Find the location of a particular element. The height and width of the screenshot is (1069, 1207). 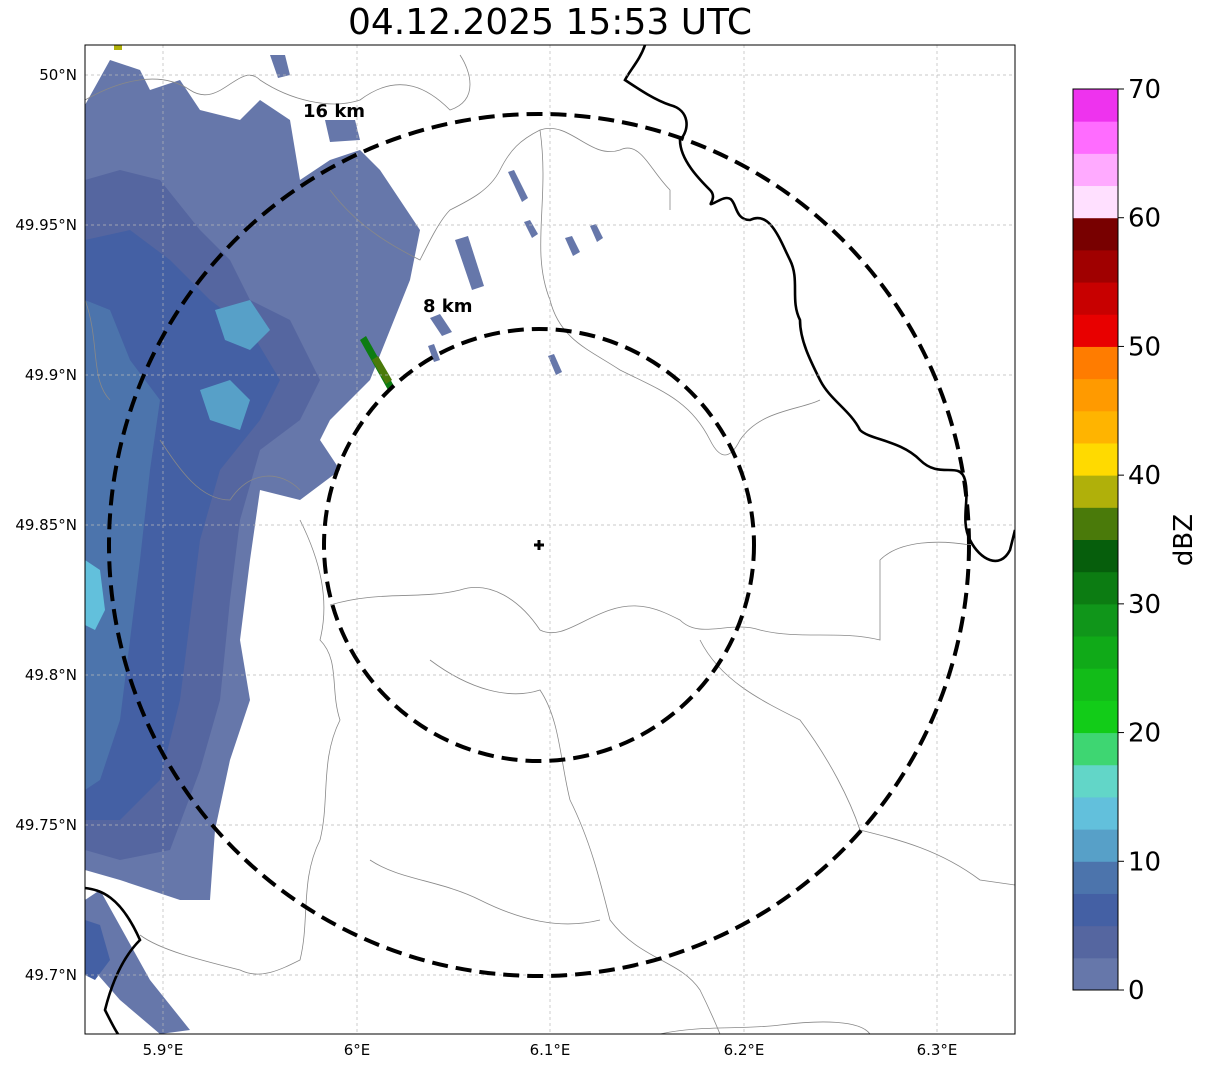

lon-tick-label: 6.1°E is located at coordinates (550, 1050).